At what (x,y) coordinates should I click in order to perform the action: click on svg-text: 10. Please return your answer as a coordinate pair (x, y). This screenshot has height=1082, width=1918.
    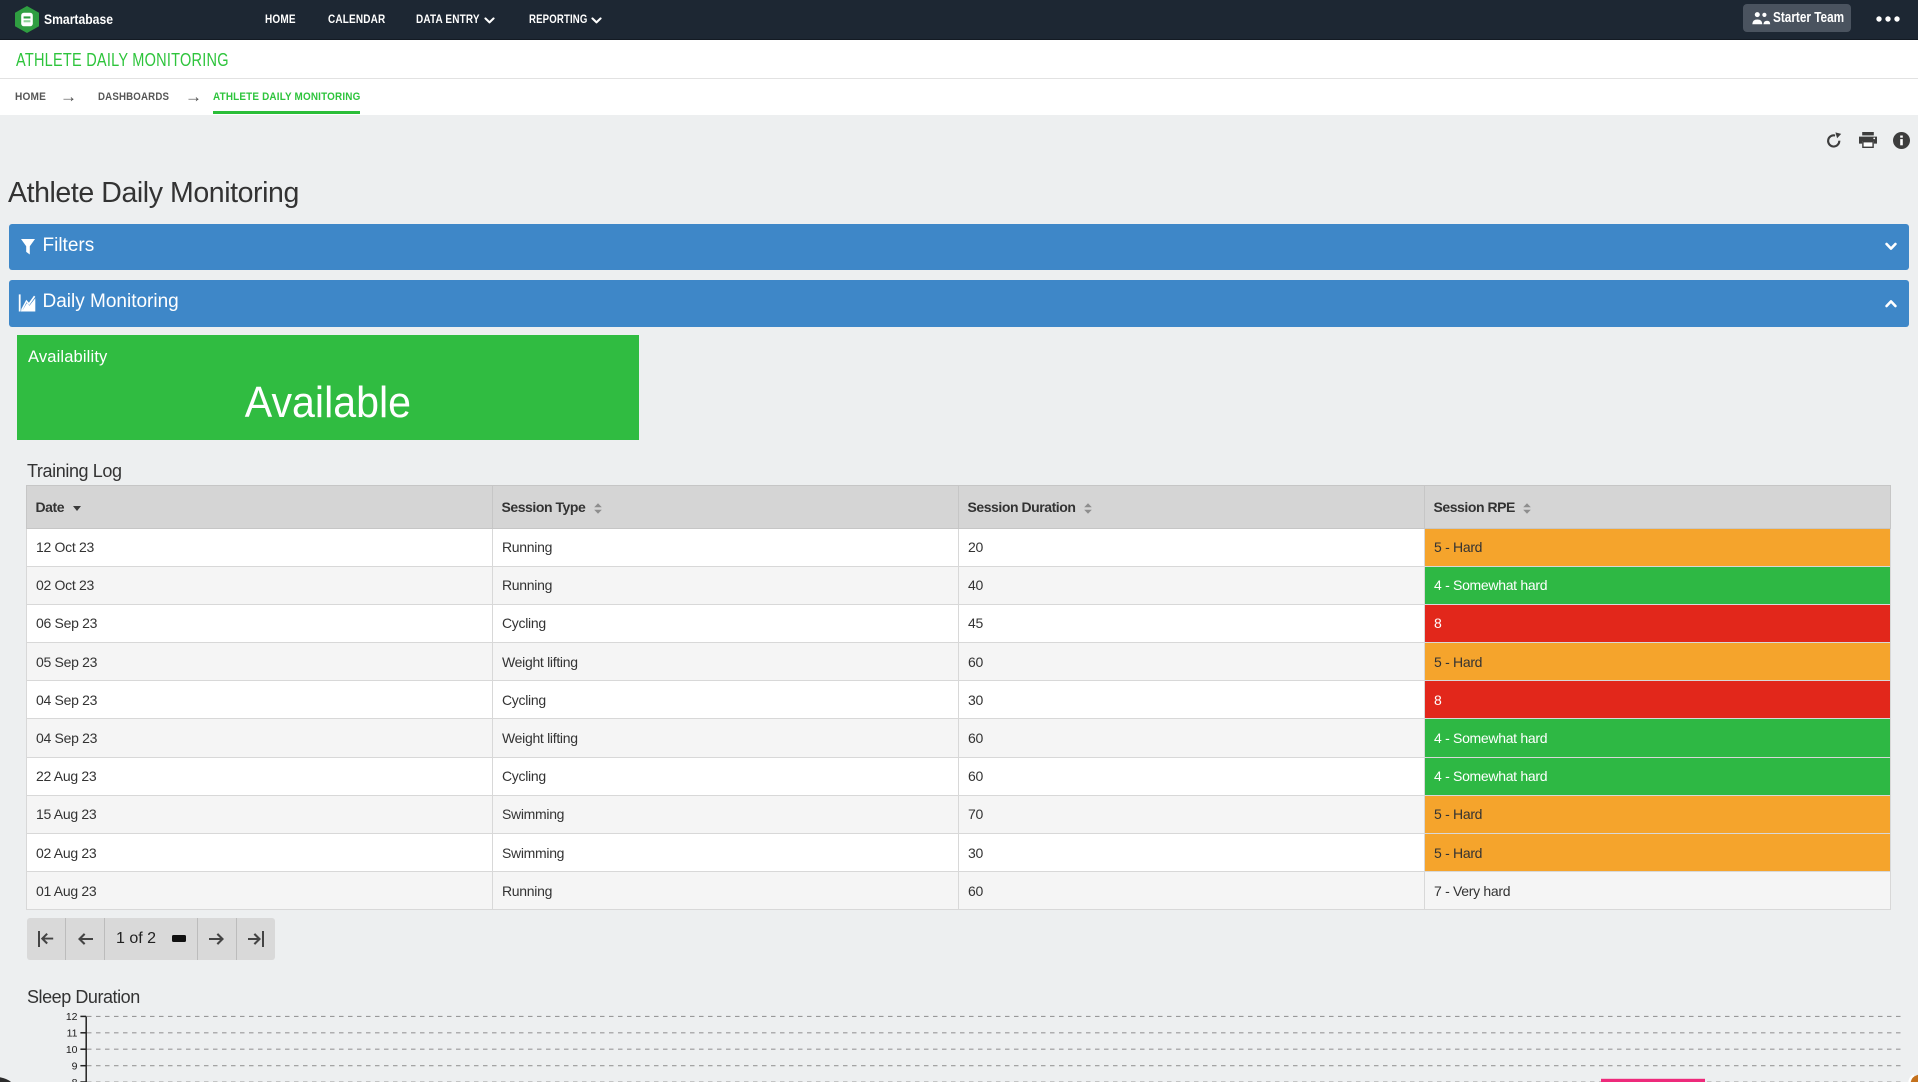
    Looking at the image, I should click on (72, 1050).